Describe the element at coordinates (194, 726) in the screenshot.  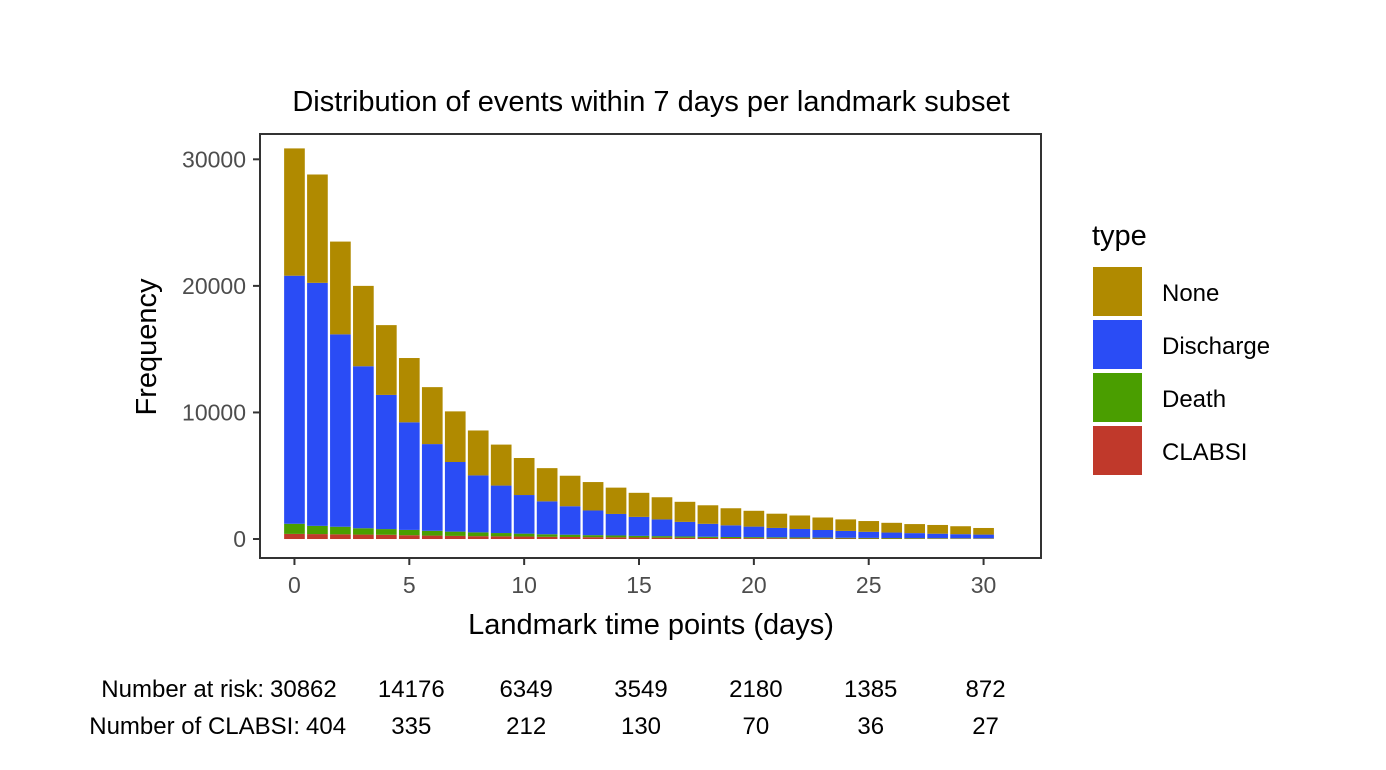
I see `clabsi-label: Number of CLABSI:` at that location.